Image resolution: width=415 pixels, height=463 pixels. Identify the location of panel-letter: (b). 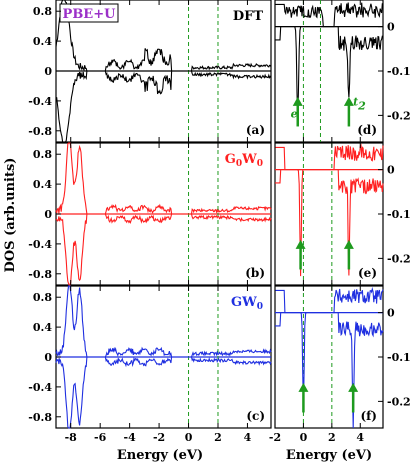
(255, 273).